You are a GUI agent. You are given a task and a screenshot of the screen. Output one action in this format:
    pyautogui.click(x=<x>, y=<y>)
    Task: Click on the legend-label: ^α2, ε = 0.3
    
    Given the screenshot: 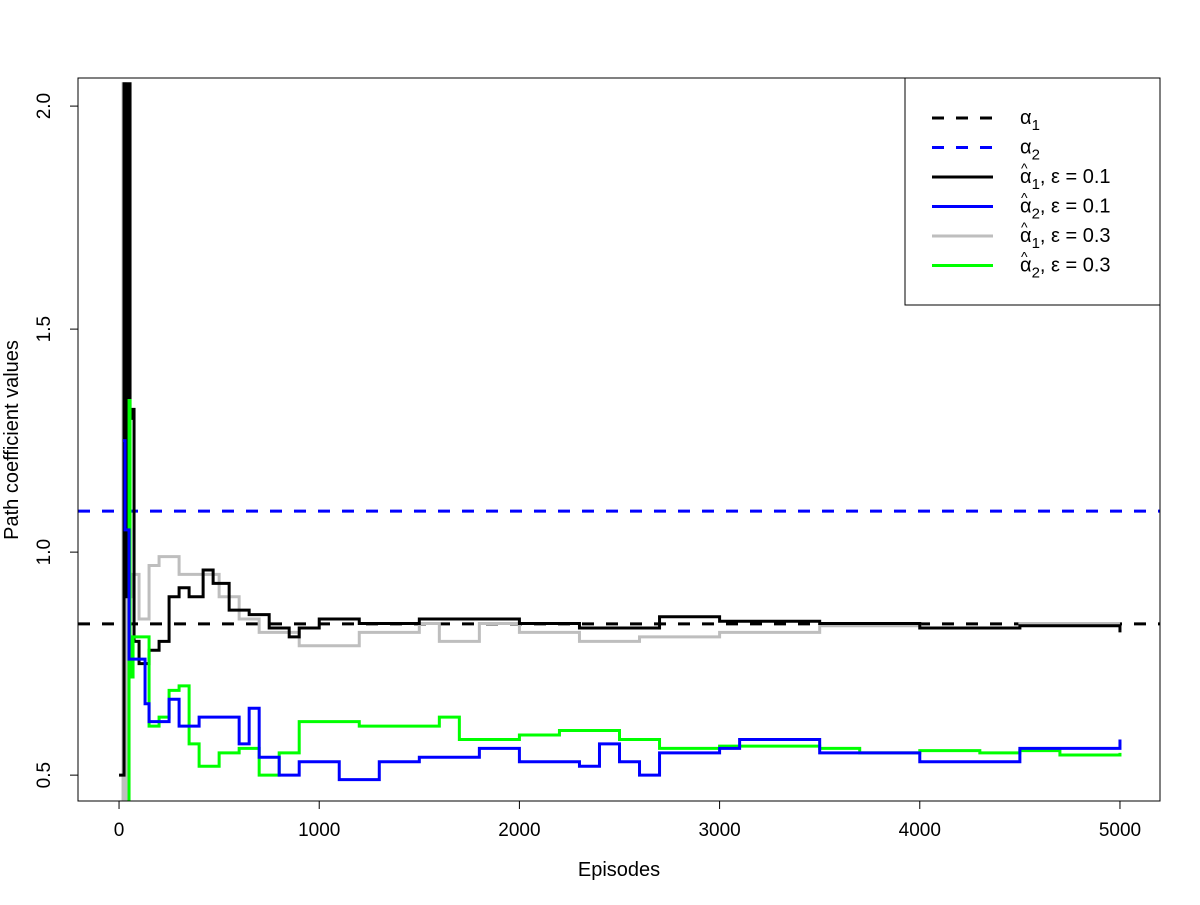 What is the action you would take?
    pyautogui.click(x=1065, y=265)
    